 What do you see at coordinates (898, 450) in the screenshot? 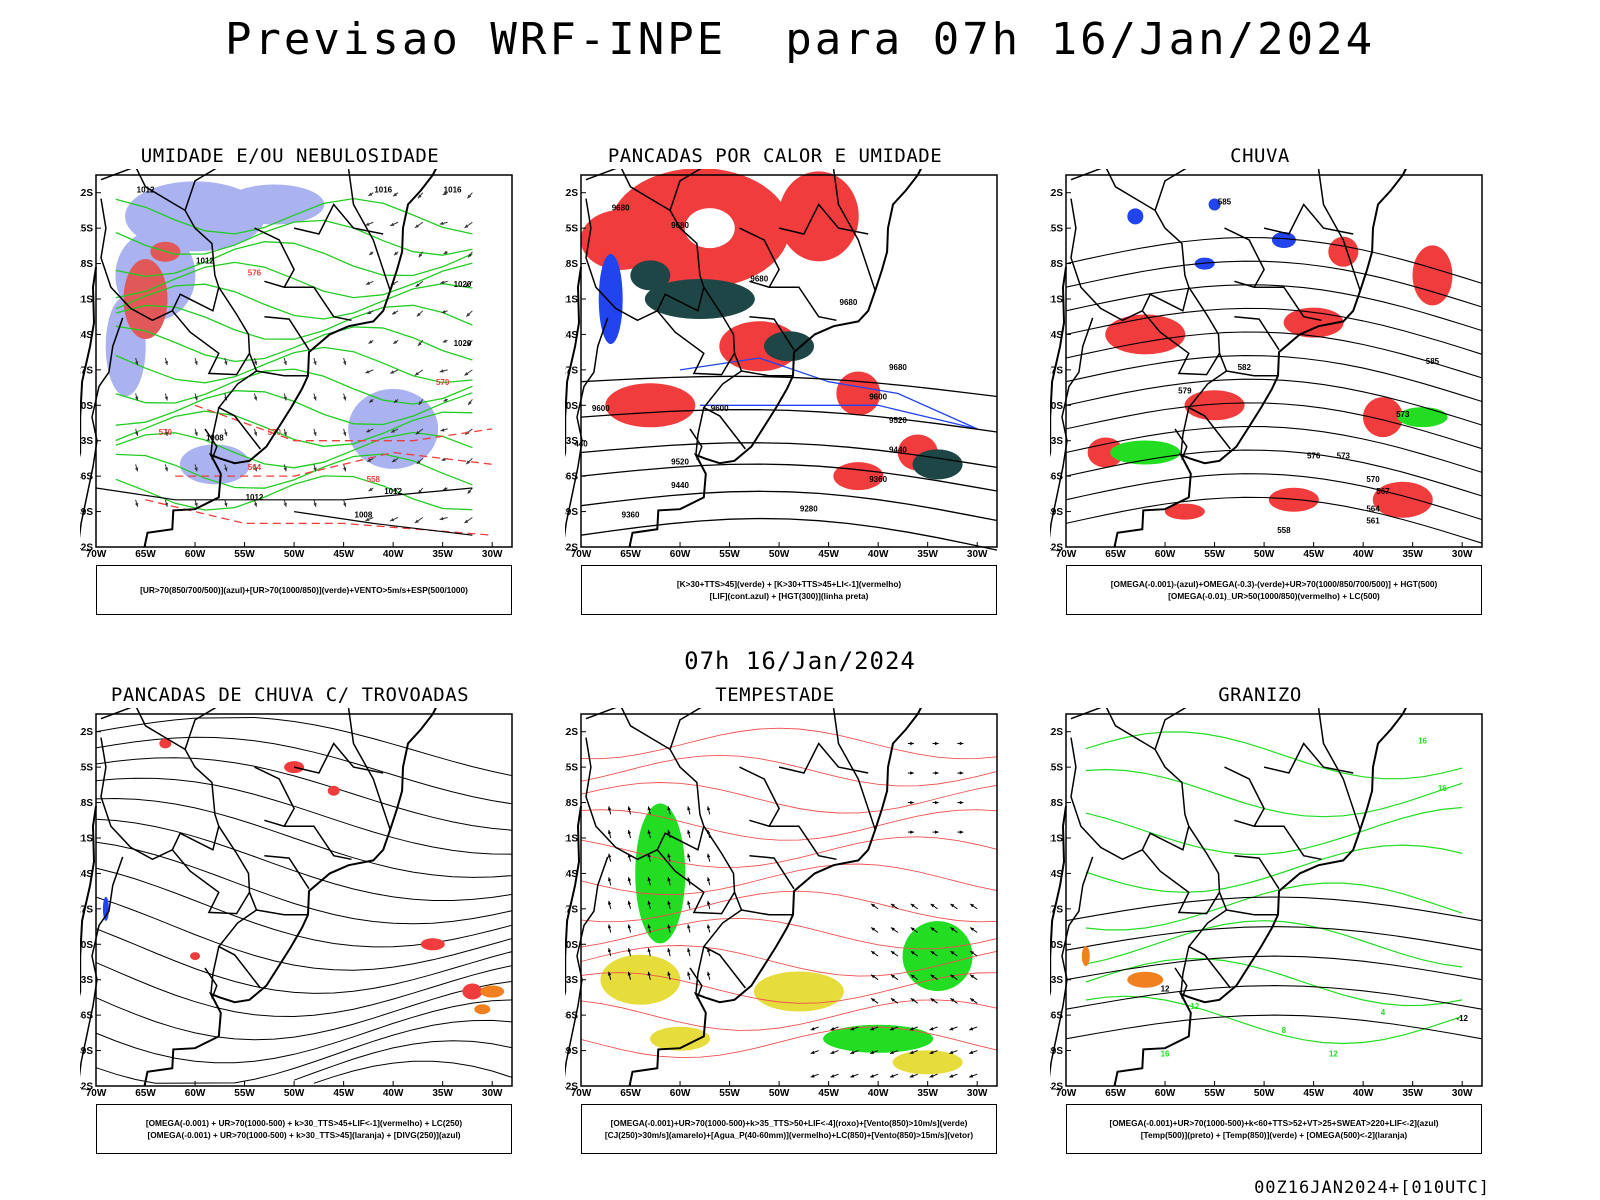
I see `contour-label: 9440` at bounding box center [898, 450].